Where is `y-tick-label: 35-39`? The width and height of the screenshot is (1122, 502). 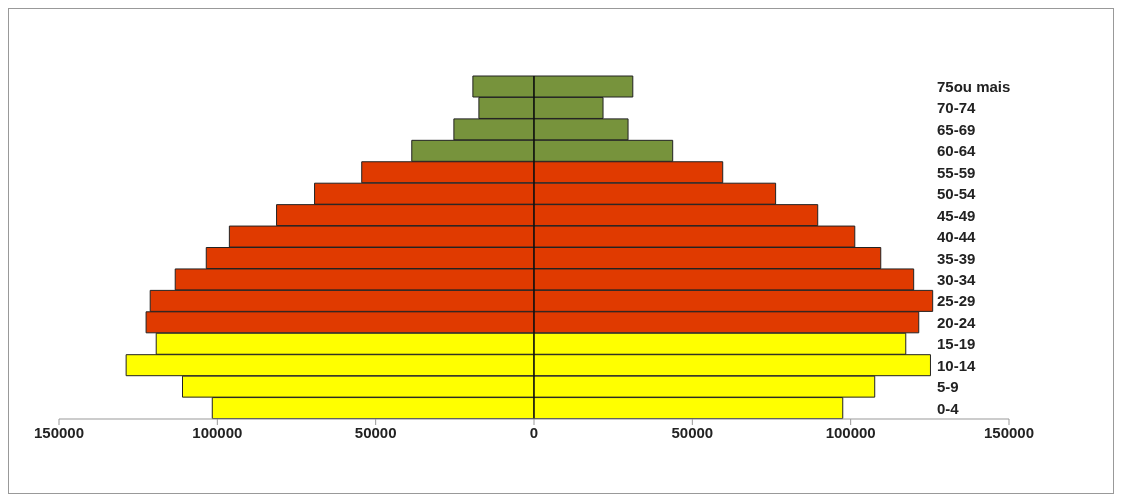 y-tick-label: 35-39 is located at coordinates (956, 258).